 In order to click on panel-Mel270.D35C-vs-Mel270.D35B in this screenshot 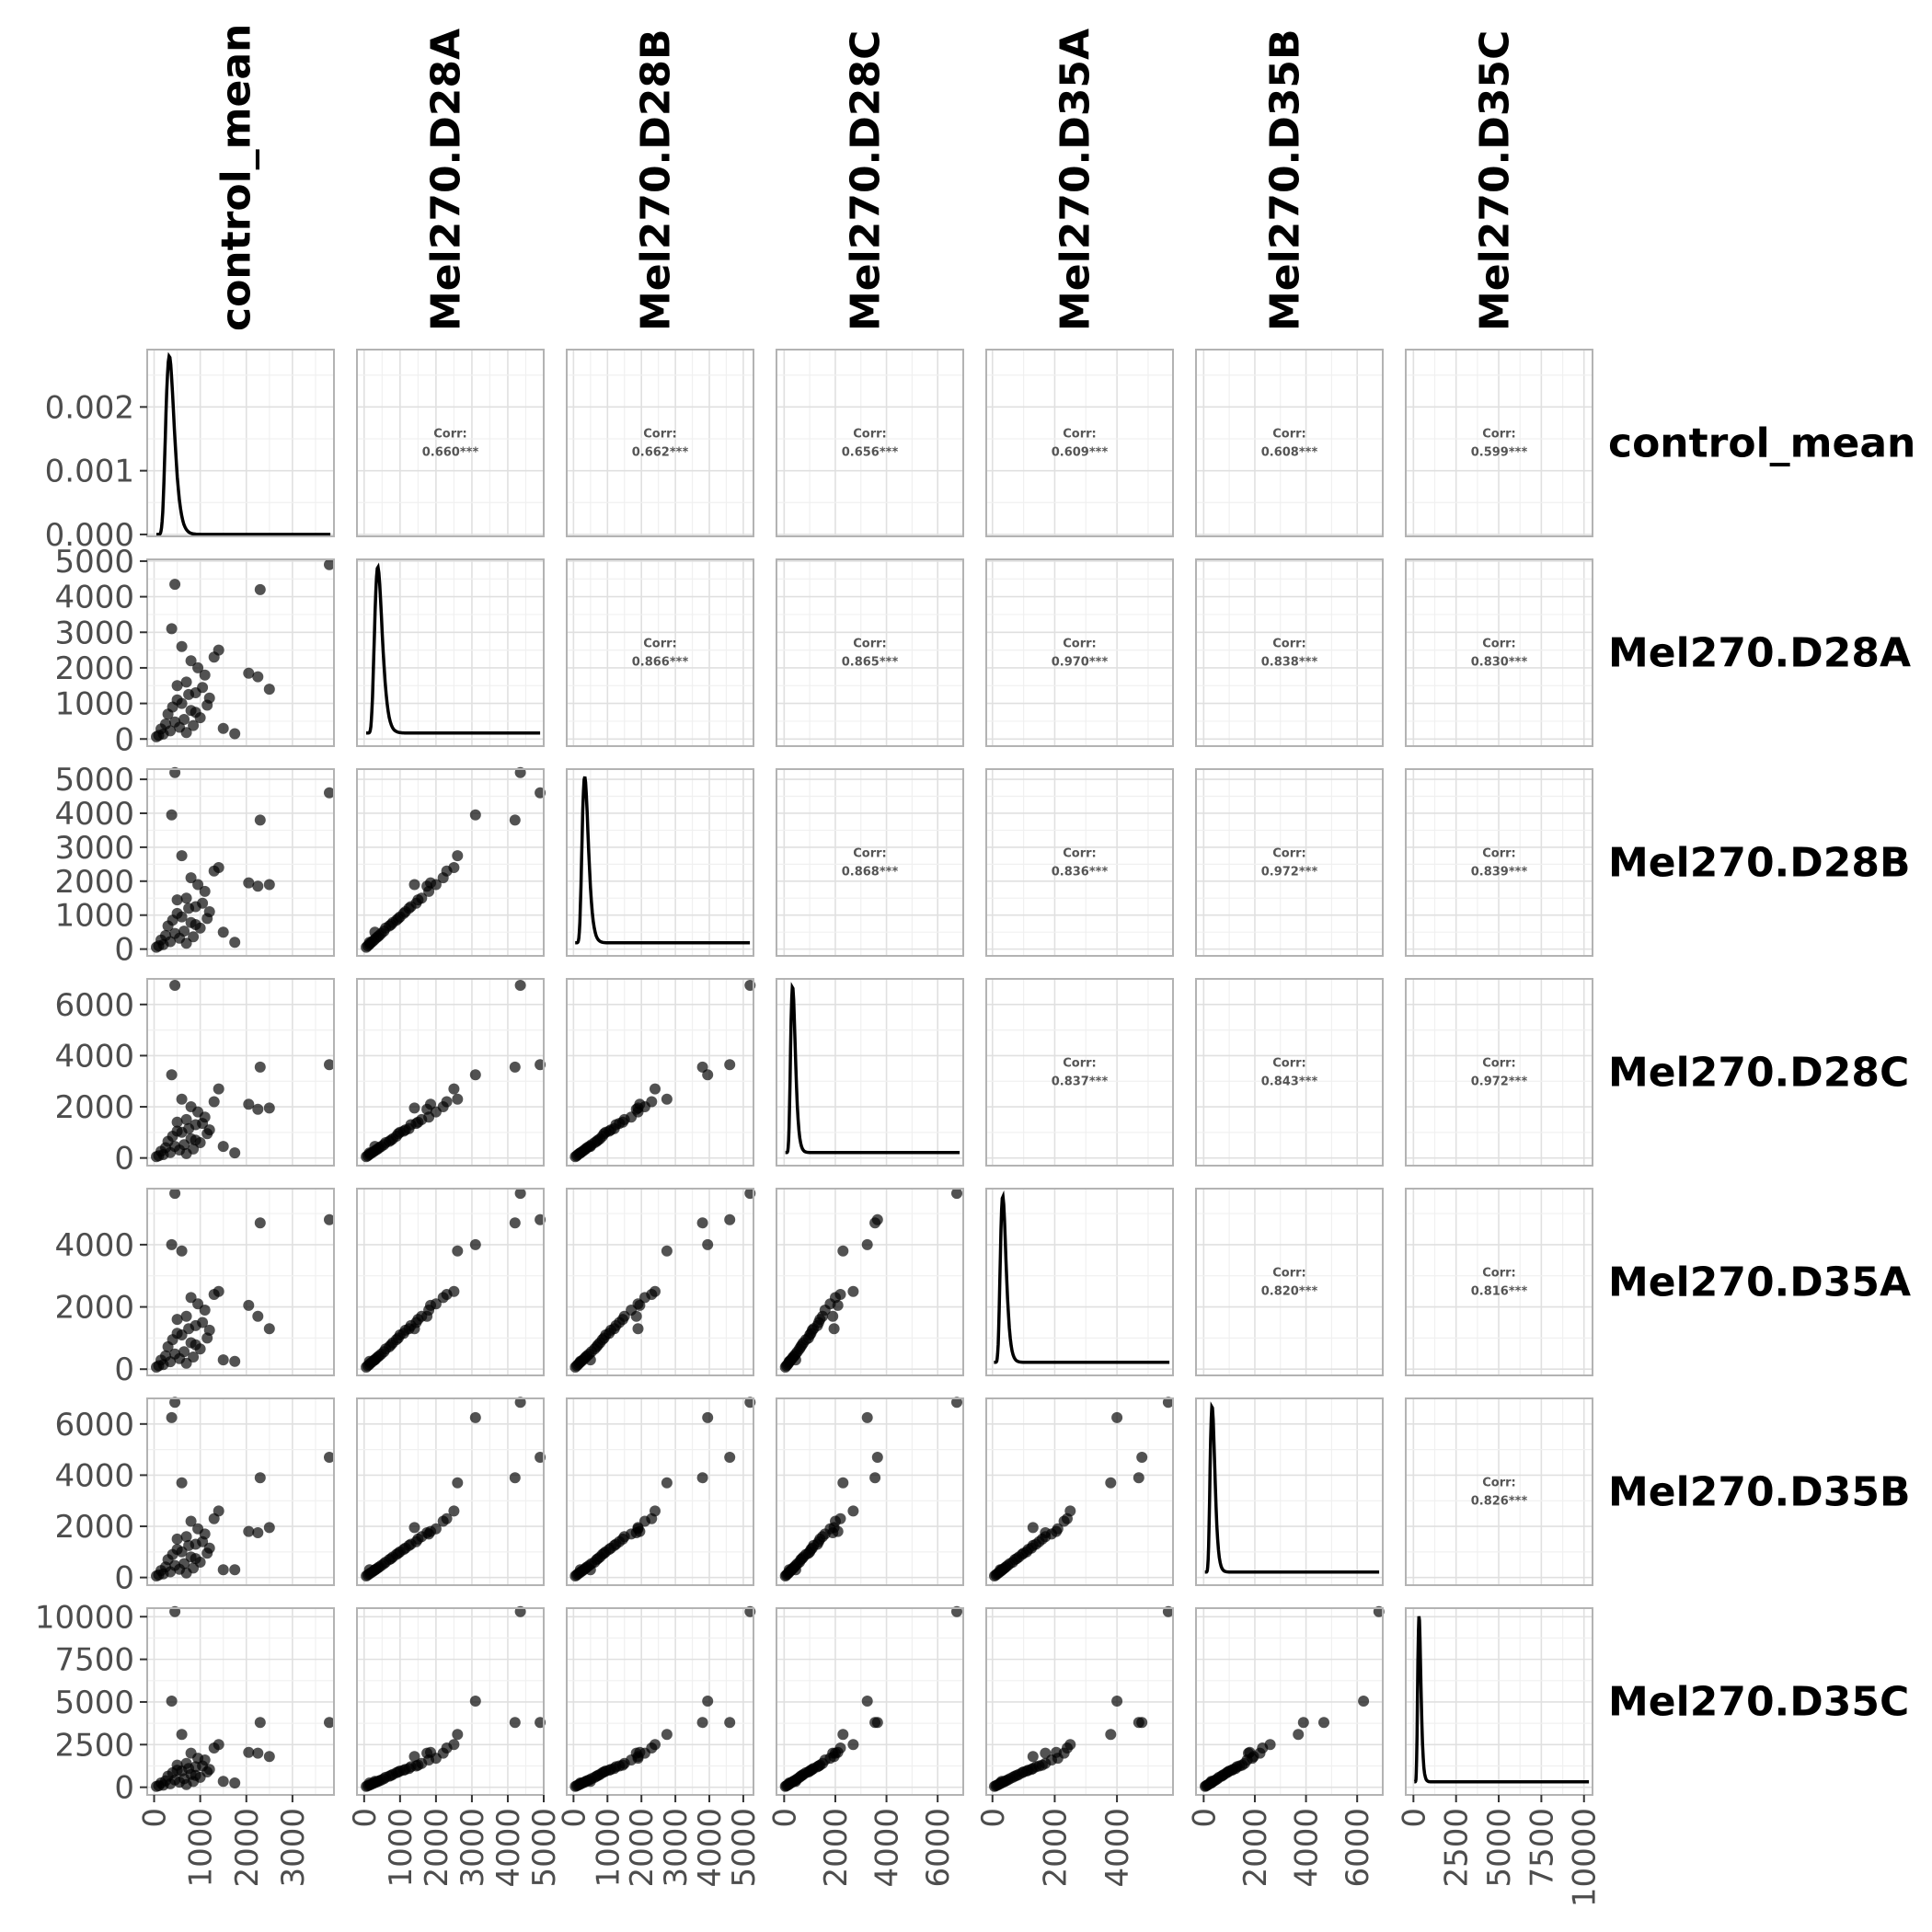, I will do `click(1290, 1700)`.